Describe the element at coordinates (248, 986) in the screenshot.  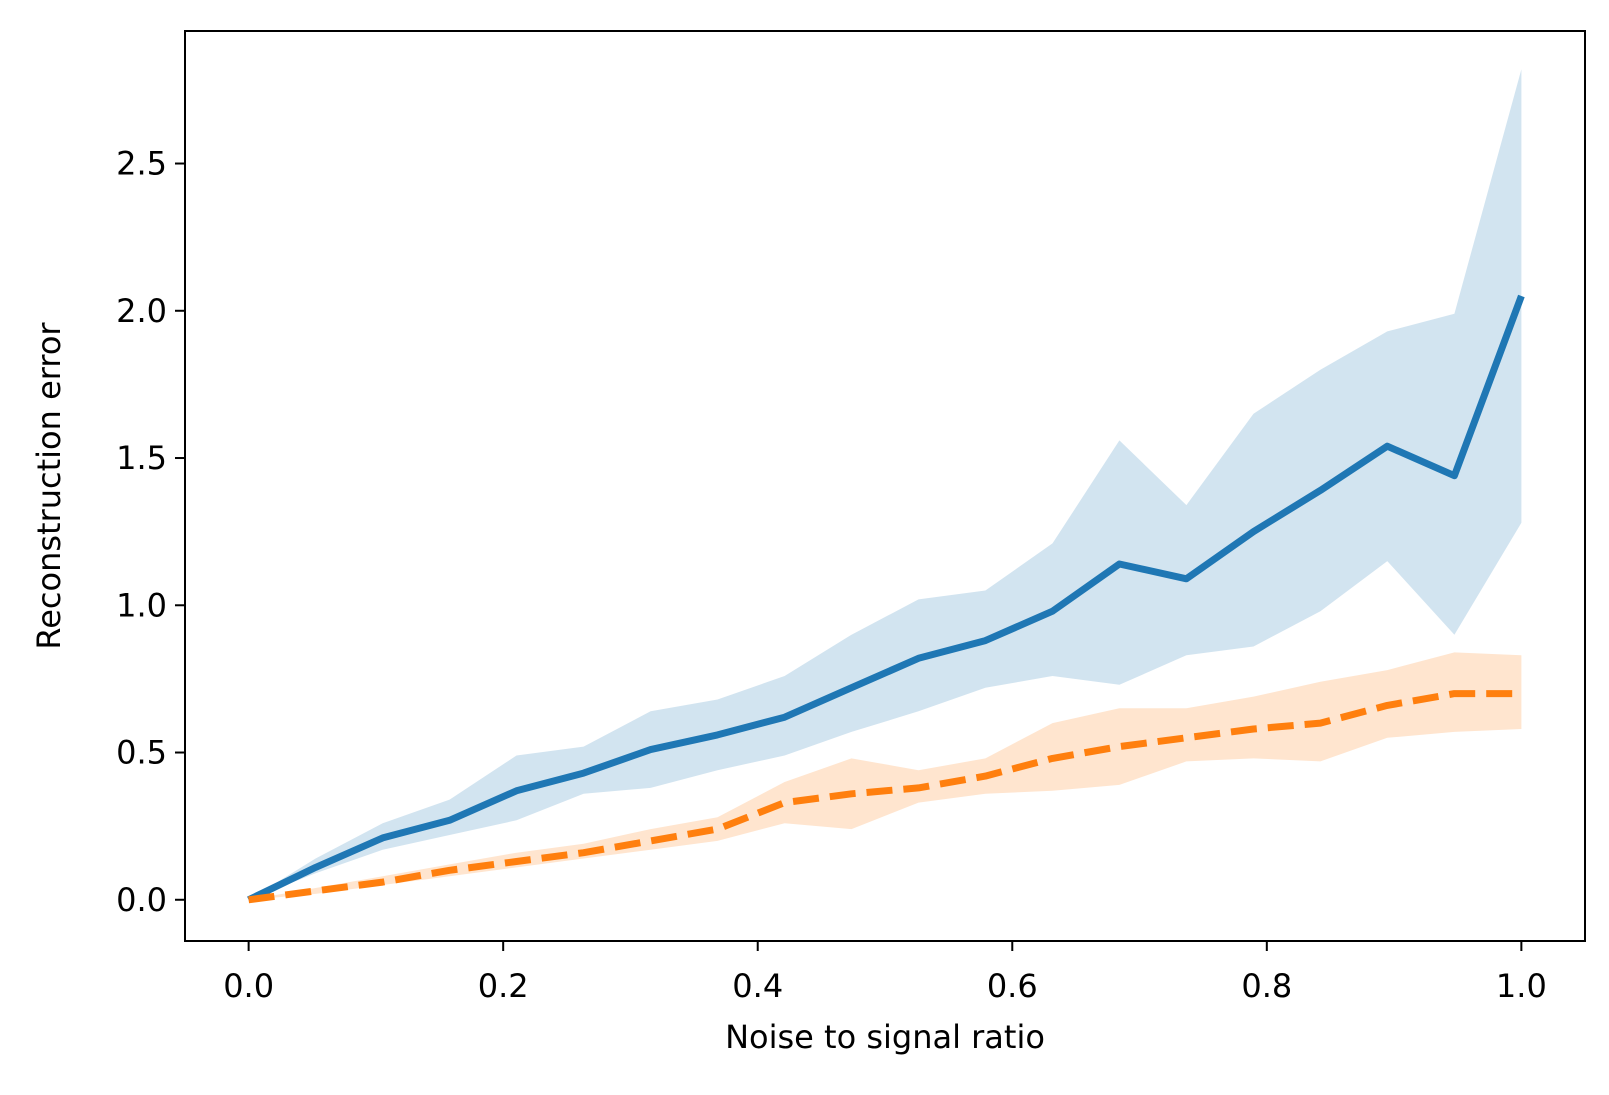
I see `x-tick-label: 0.0` at that location.